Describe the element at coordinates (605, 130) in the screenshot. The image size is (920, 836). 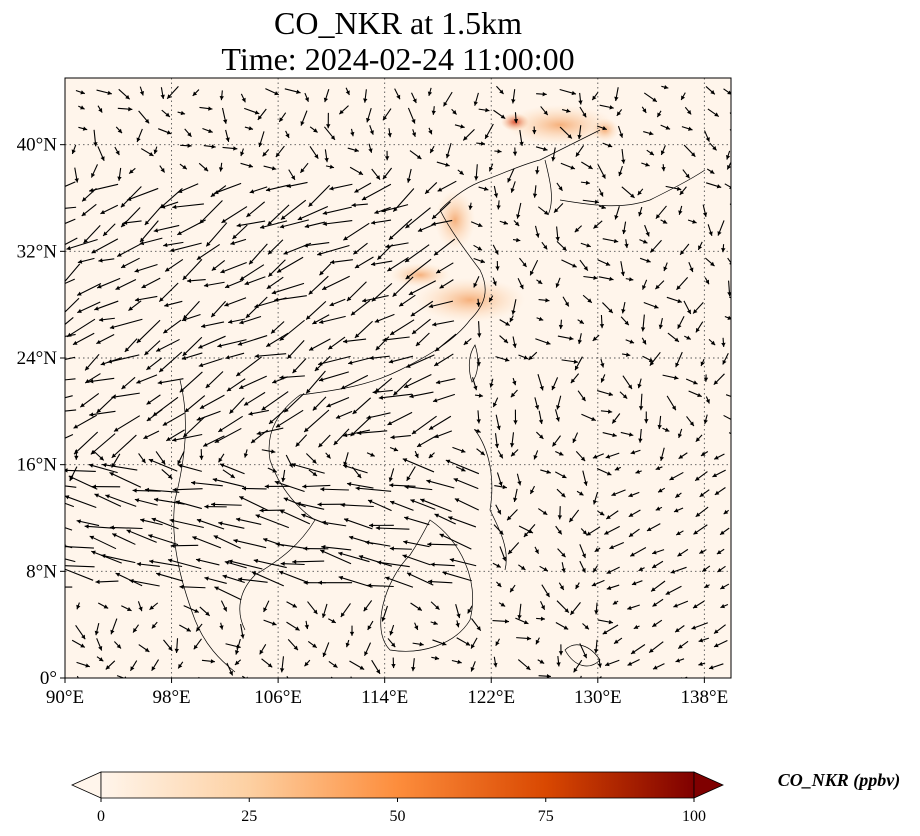
I see `co-plume-korea` at that location.